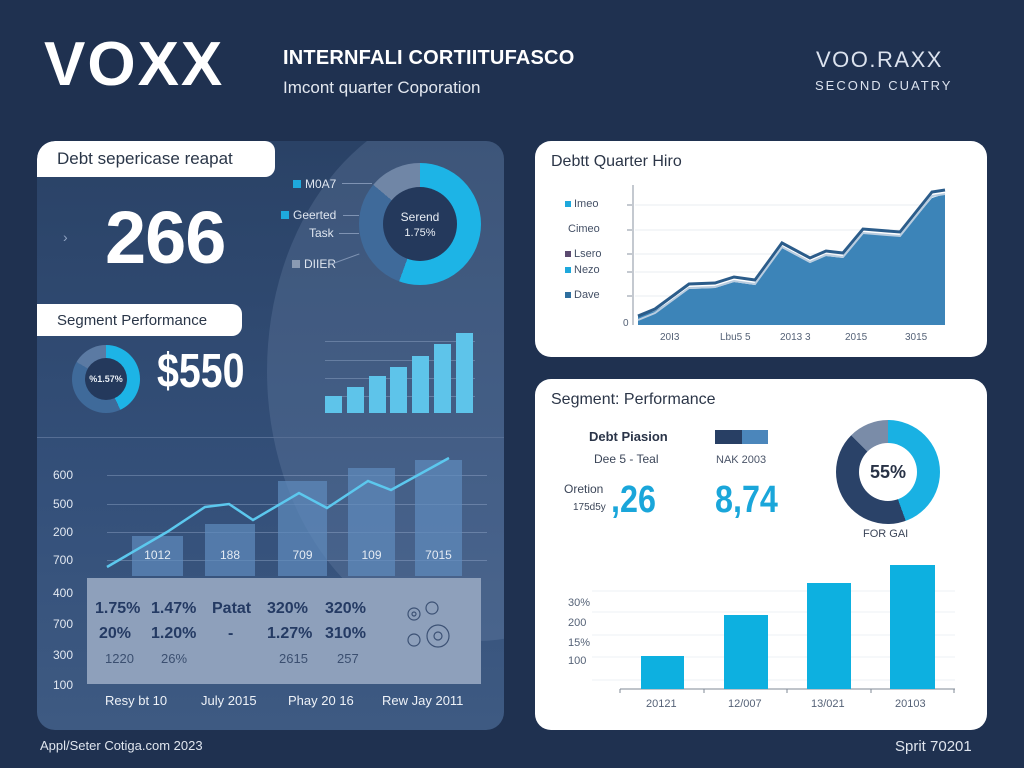  Describe the element at coordinates (587, 295) in the screenshot. I see `legend-label: Dave` at that location.